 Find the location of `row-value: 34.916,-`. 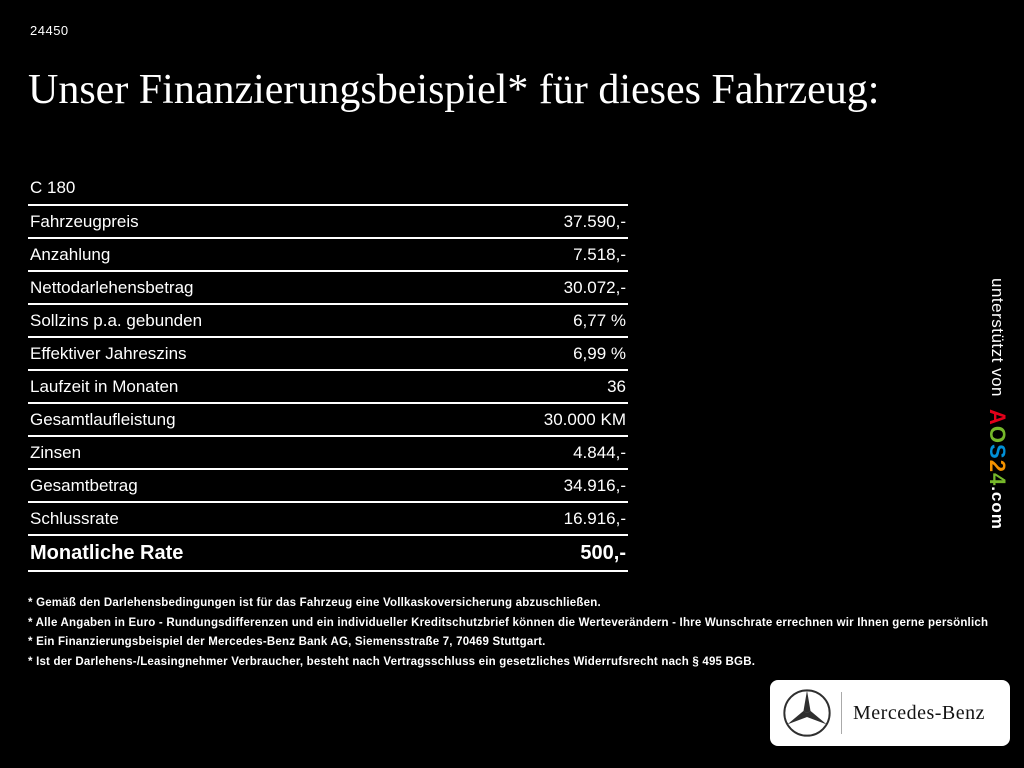

row-value: 34.916,- is located at coordinates (594, 485).